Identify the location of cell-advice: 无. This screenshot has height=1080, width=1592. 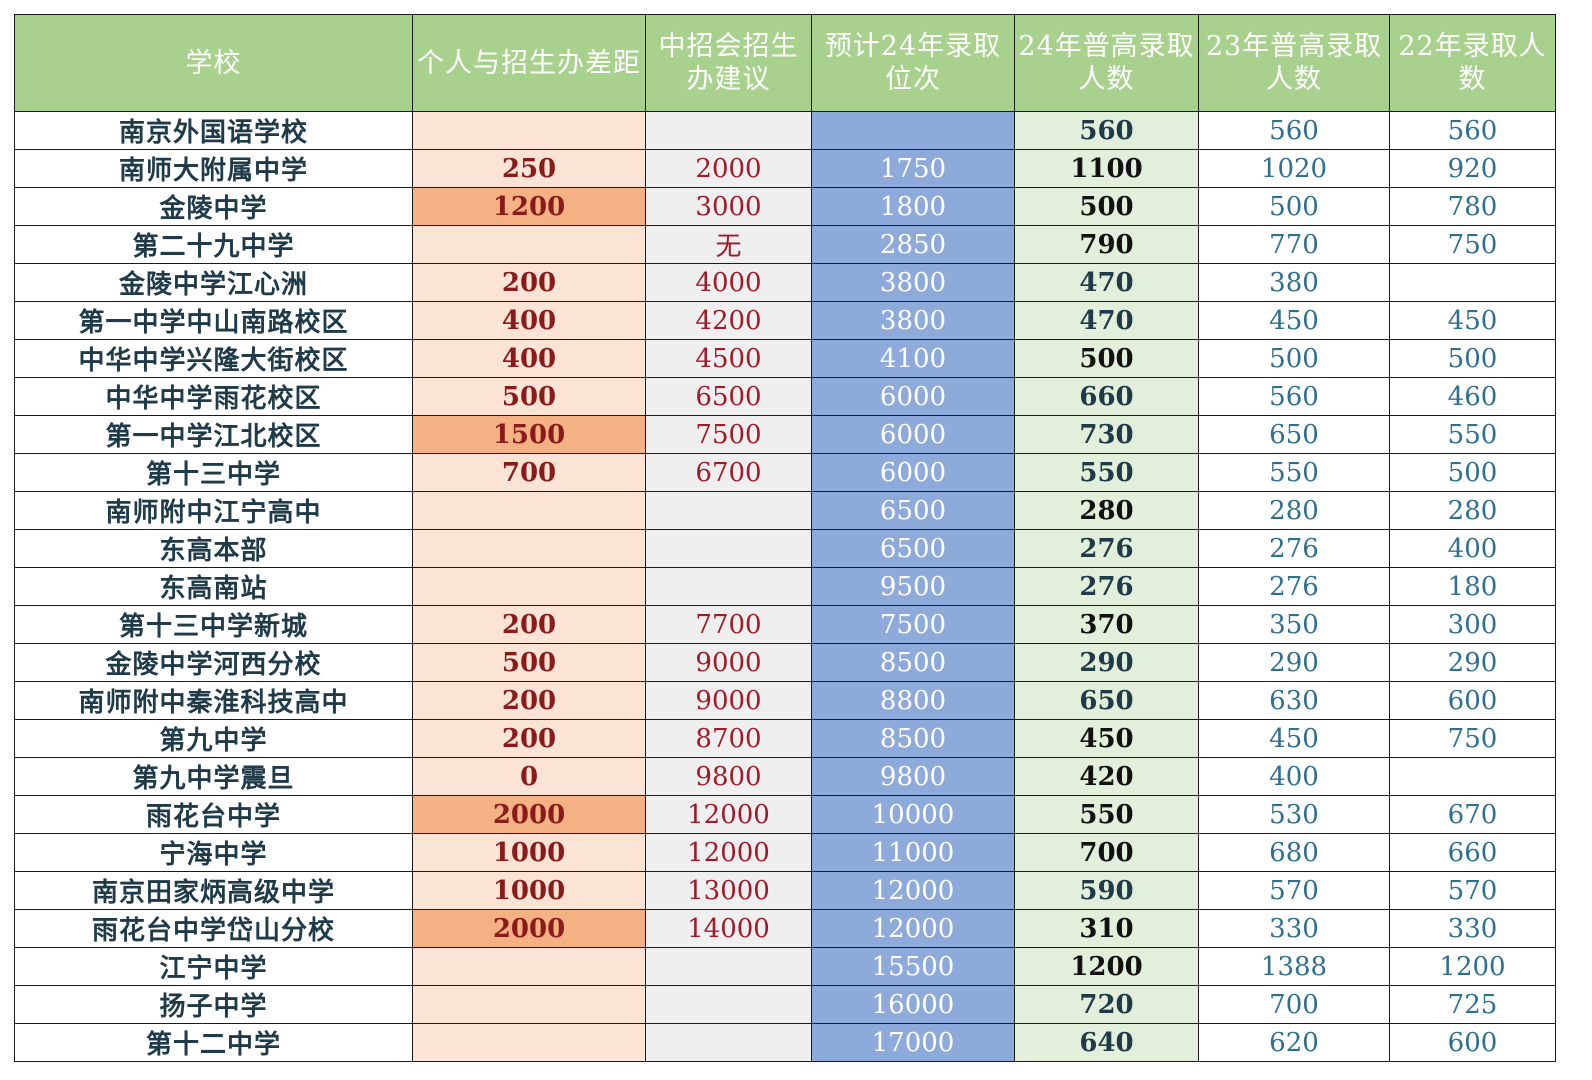
(728, 244).